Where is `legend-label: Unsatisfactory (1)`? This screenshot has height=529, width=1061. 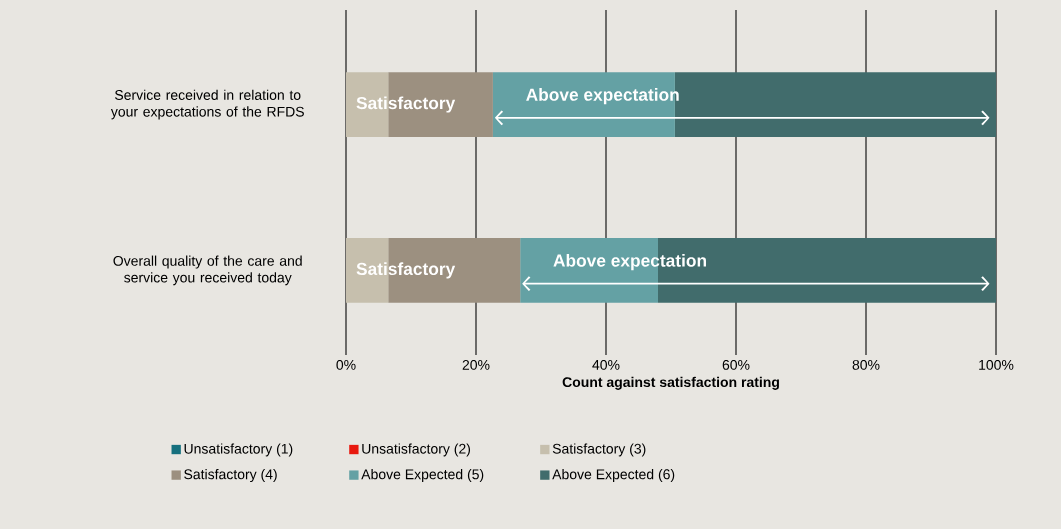 legend-label: Unsatisfactory (1) is located at coordinates (238, 450).